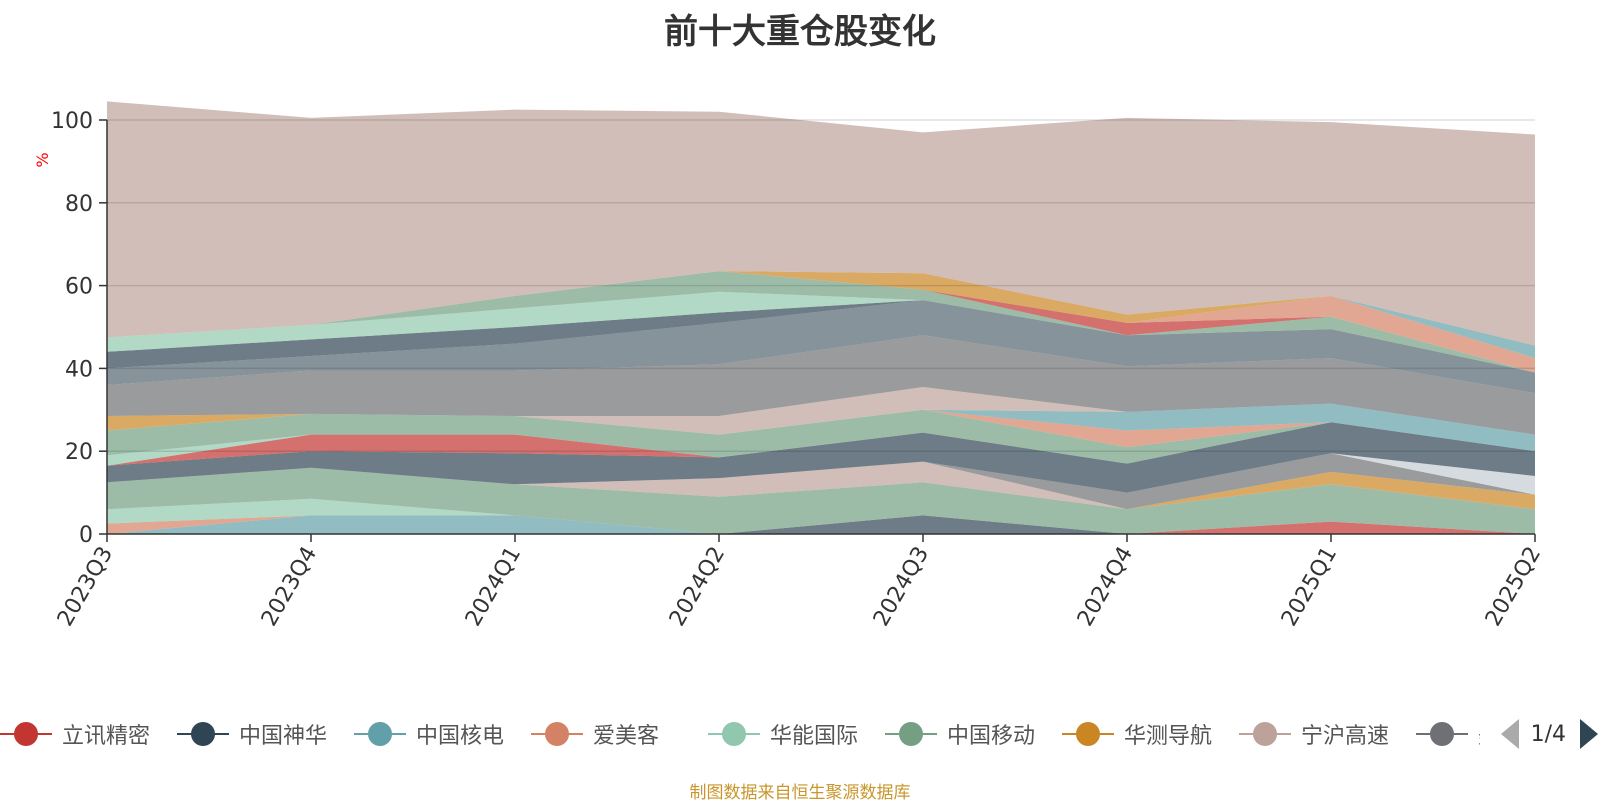 The width and height of the screenshot is (1600, 803). I want to click on y-tick-label: 40, so click(79, 369).